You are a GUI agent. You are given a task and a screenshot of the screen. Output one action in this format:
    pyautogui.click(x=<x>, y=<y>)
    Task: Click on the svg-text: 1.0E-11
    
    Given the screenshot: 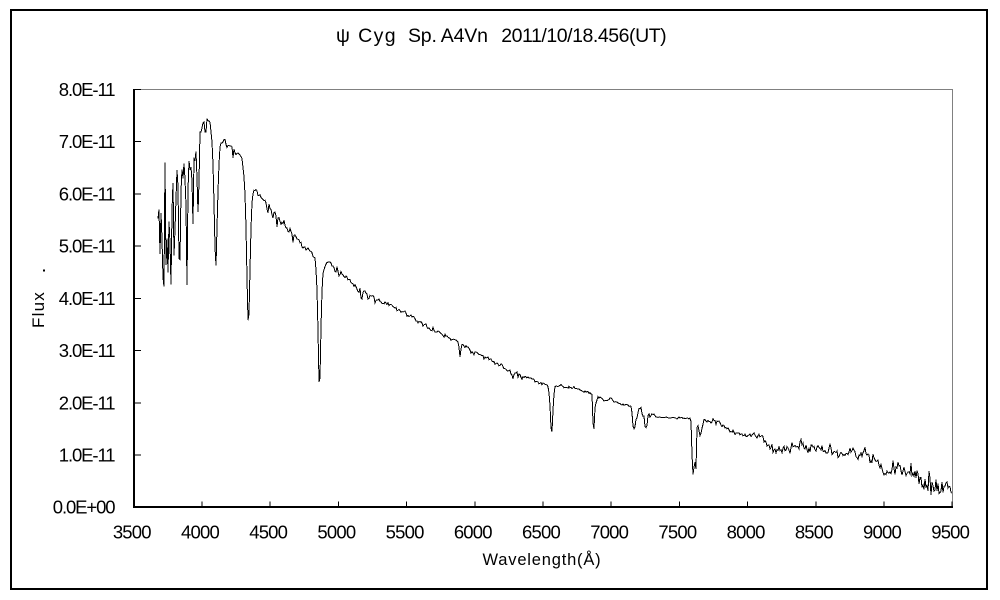 What is the action you would take?
    pyautogui.click(x=87, y=455)
    